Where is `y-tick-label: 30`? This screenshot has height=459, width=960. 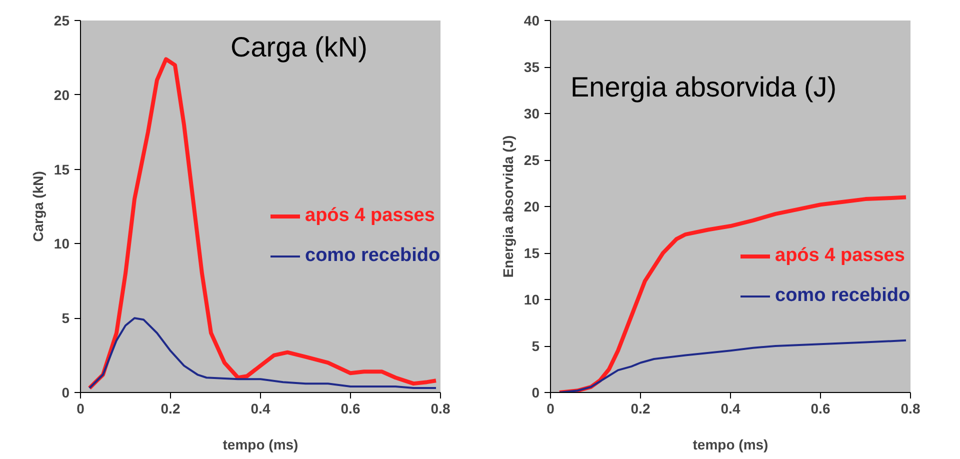
y-tick-label: 30 is located at coordinates (532, 114).